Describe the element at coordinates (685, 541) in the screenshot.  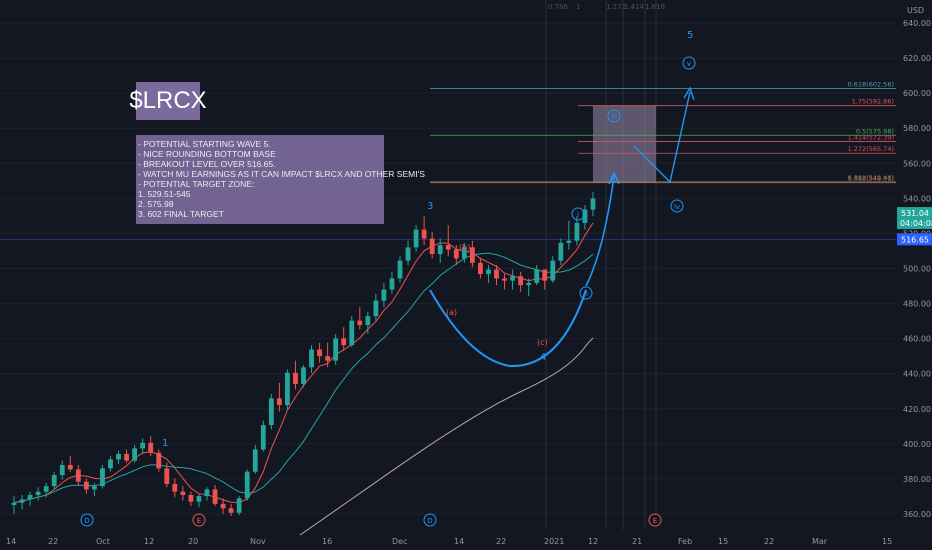
I see `time-tick: Feb` at that location.